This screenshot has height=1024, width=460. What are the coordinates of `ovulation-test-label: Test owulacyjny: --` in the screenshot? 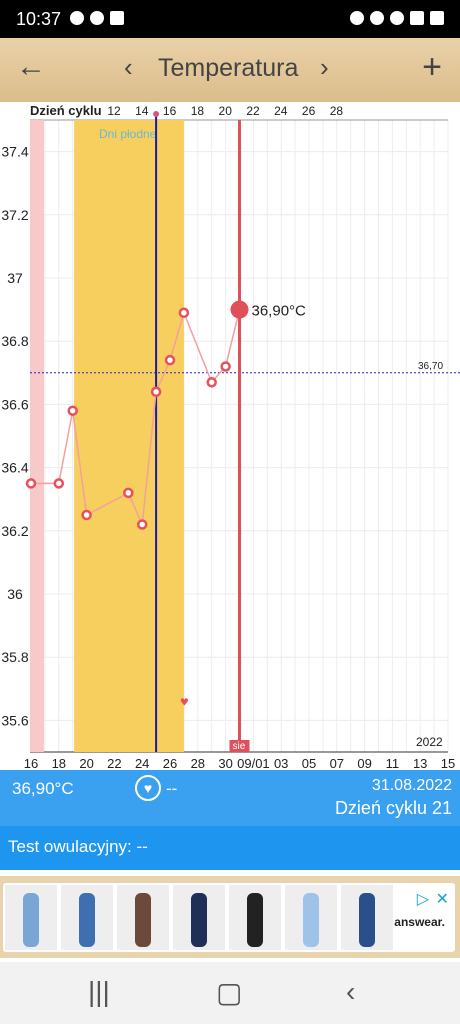 It's located at (78, 846).